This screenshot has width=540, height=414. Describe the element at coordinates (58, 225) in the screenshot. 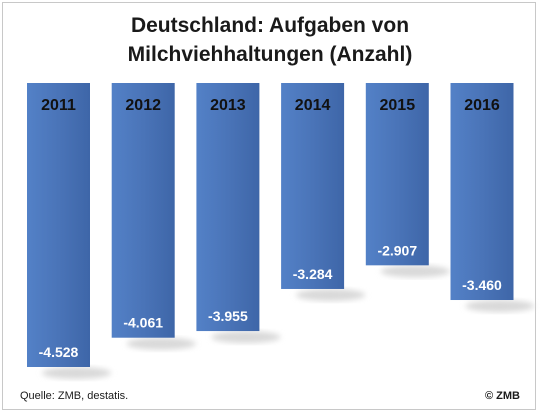

I see `bar-2011` at that location.